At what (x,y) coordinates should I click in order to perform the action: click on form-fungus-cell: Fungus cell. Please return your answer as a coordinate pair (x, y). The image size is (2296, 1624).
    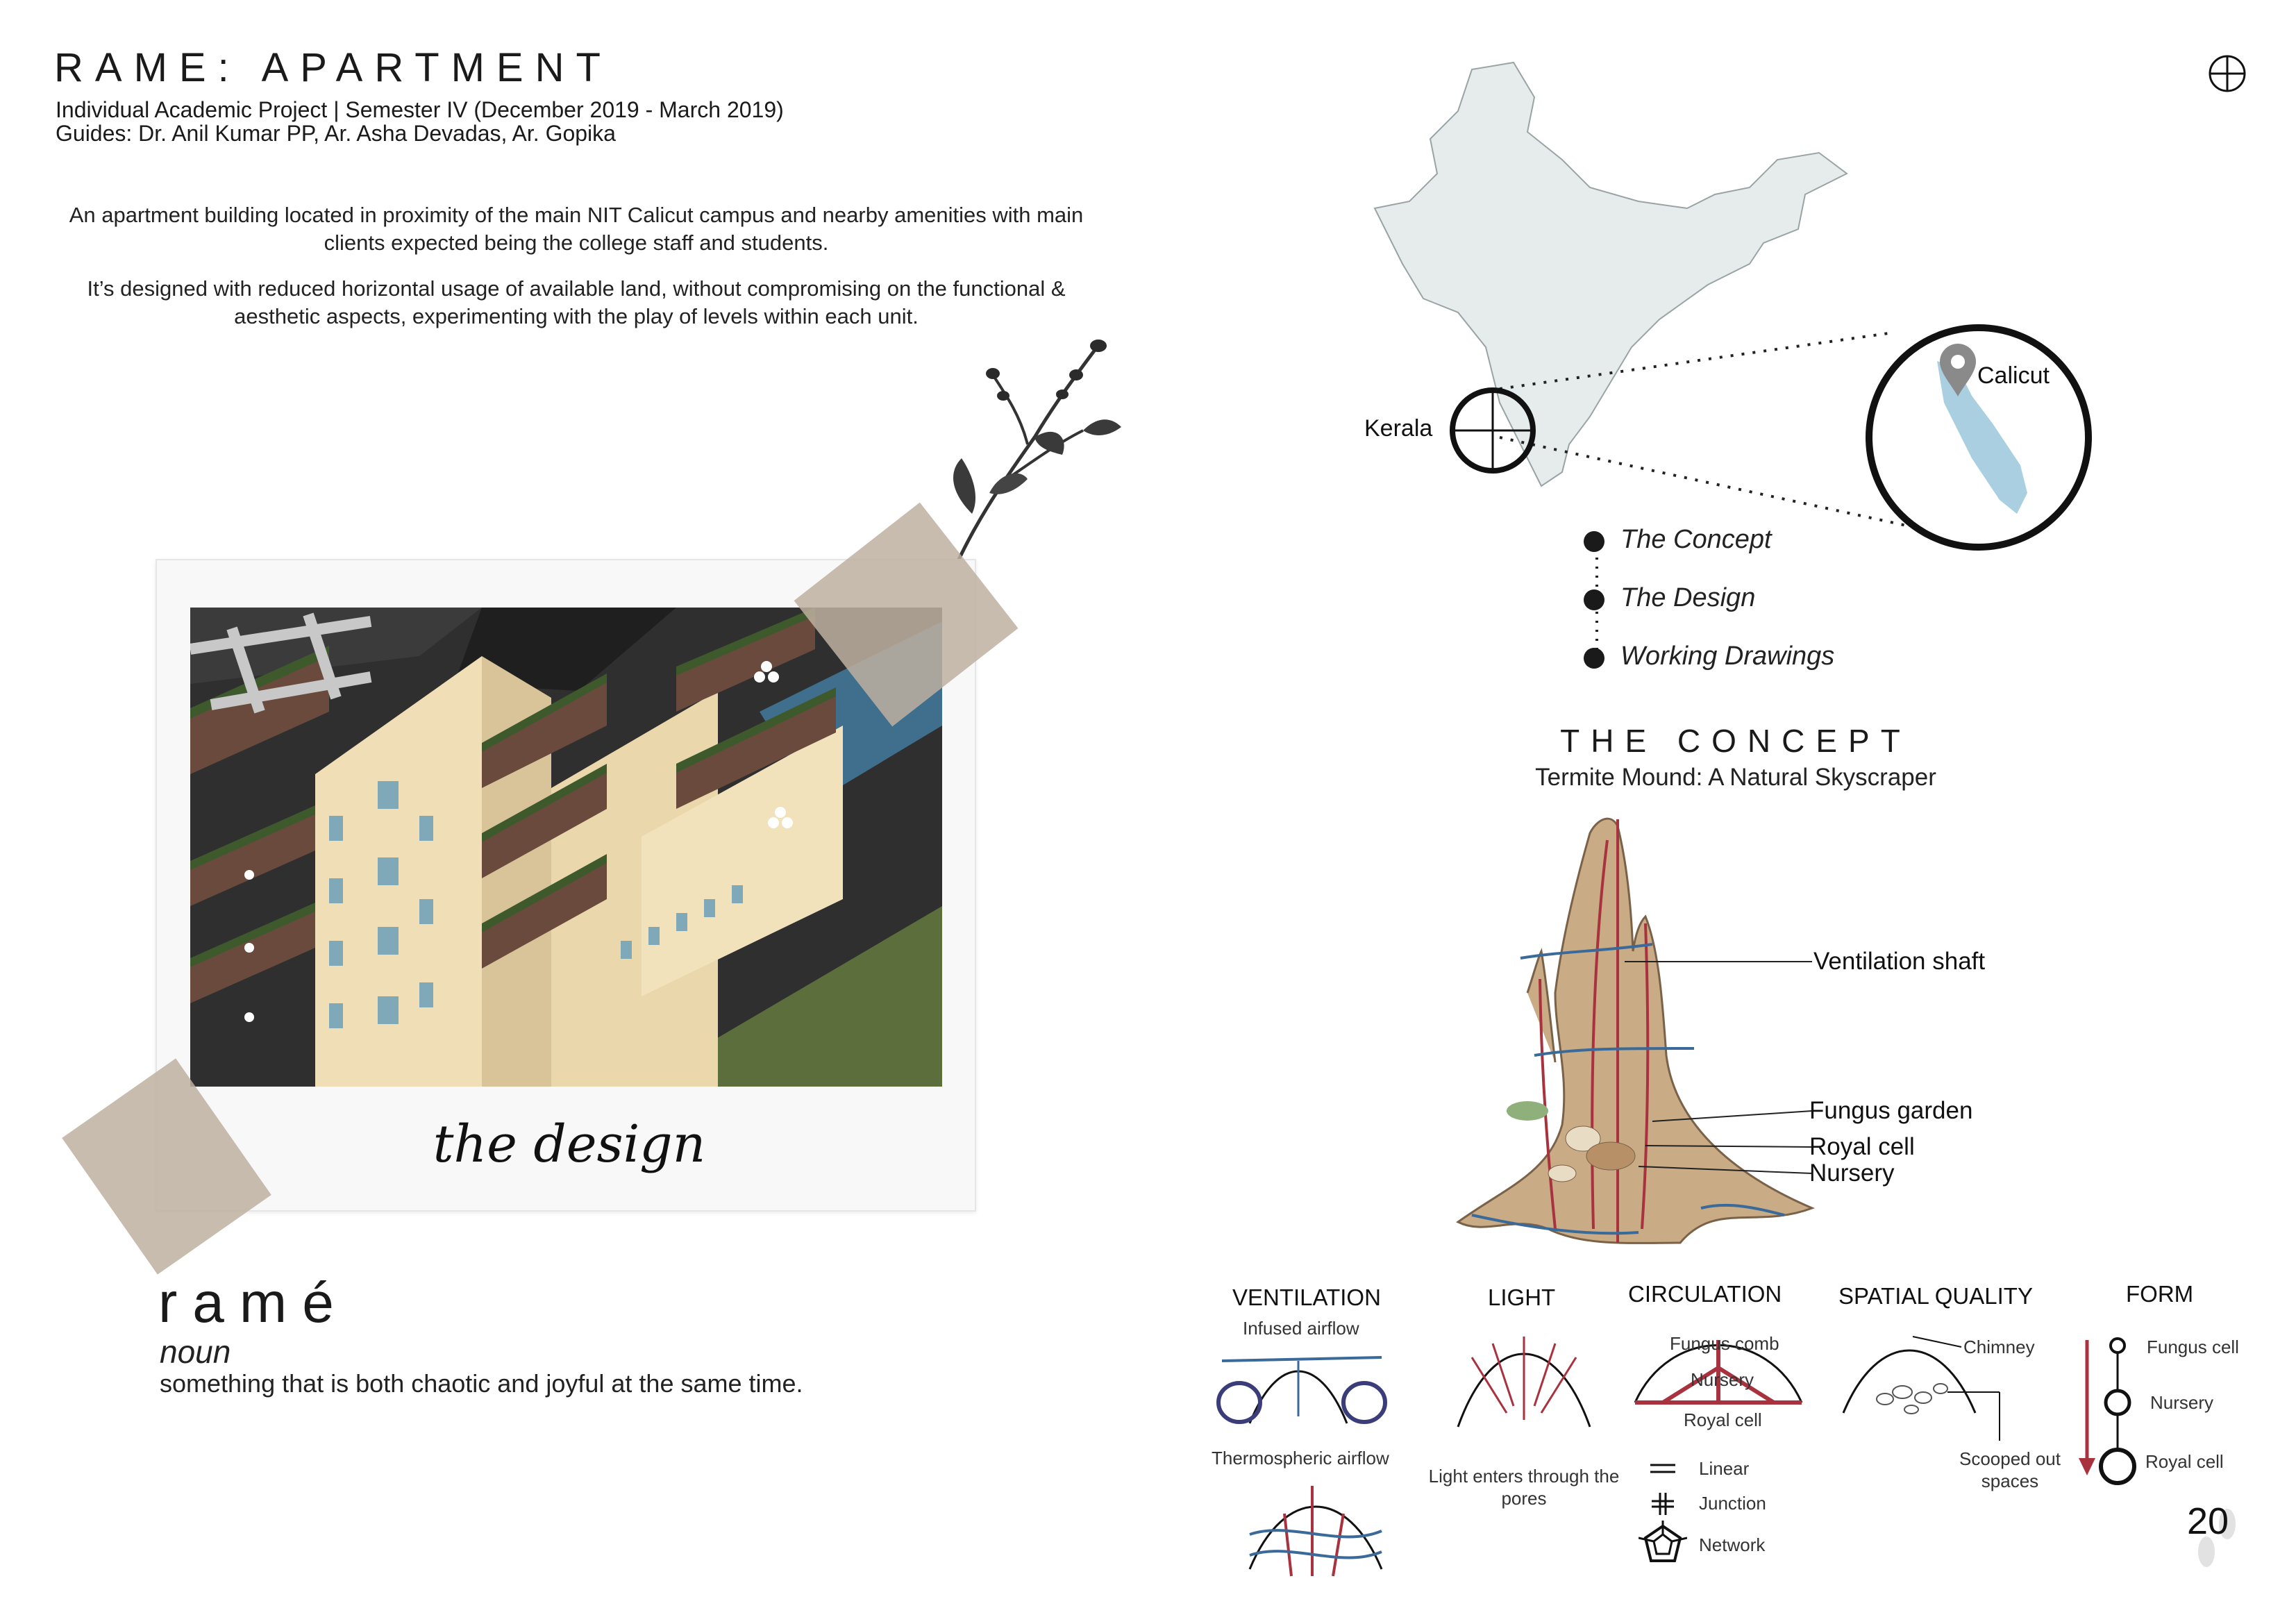
    Looking at the image, I should click on (2193, 1347).